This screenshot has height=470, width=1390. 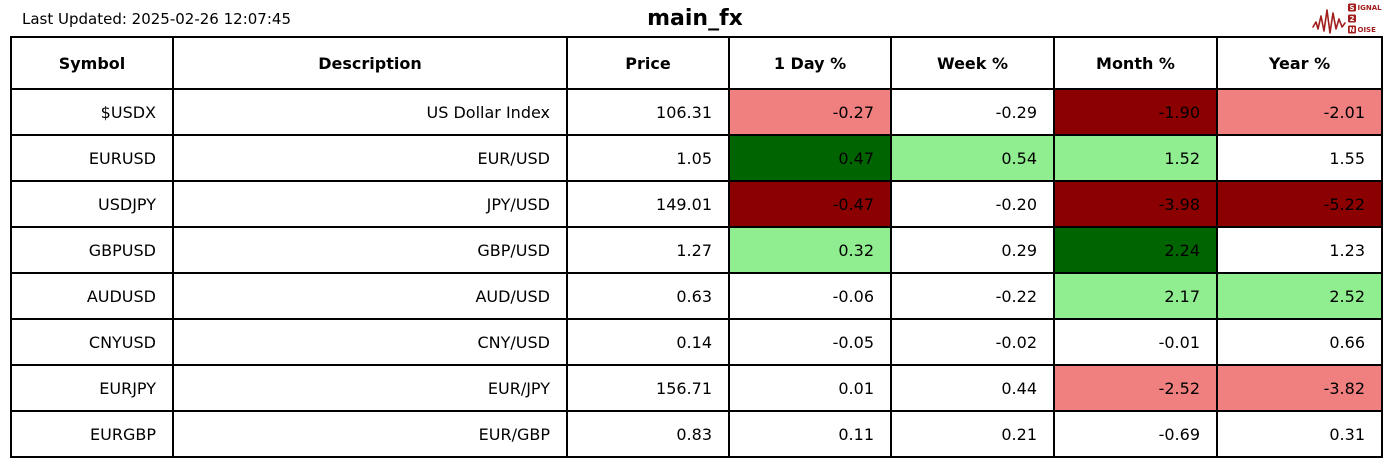 What do you see at coordinates (92, 342) in the screenshot?
I see `symbol-cell: CNYUSD` at bounding box center [92, 342].